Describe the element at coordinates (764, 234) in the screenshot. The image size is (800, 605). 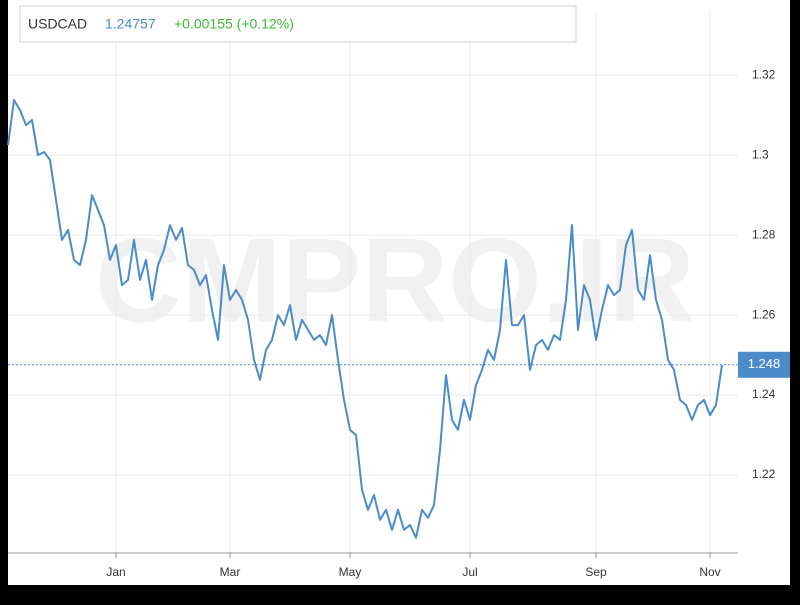
I see `y-tick-label: 1.28` at that location.